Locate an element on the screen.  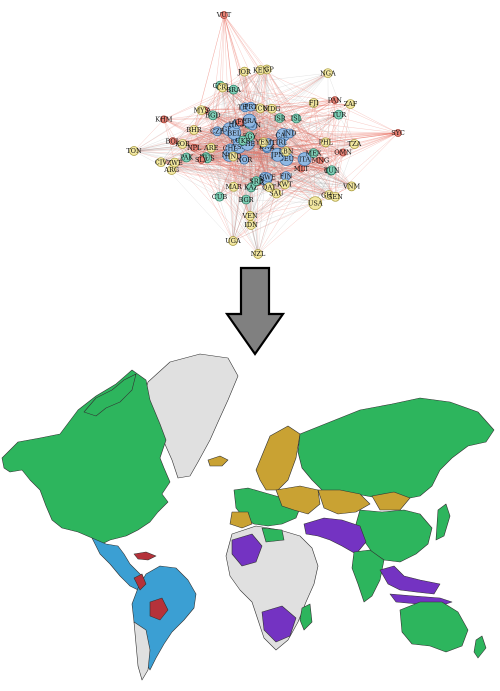
network-node-label: ISR is located at coordinates (280, 118).